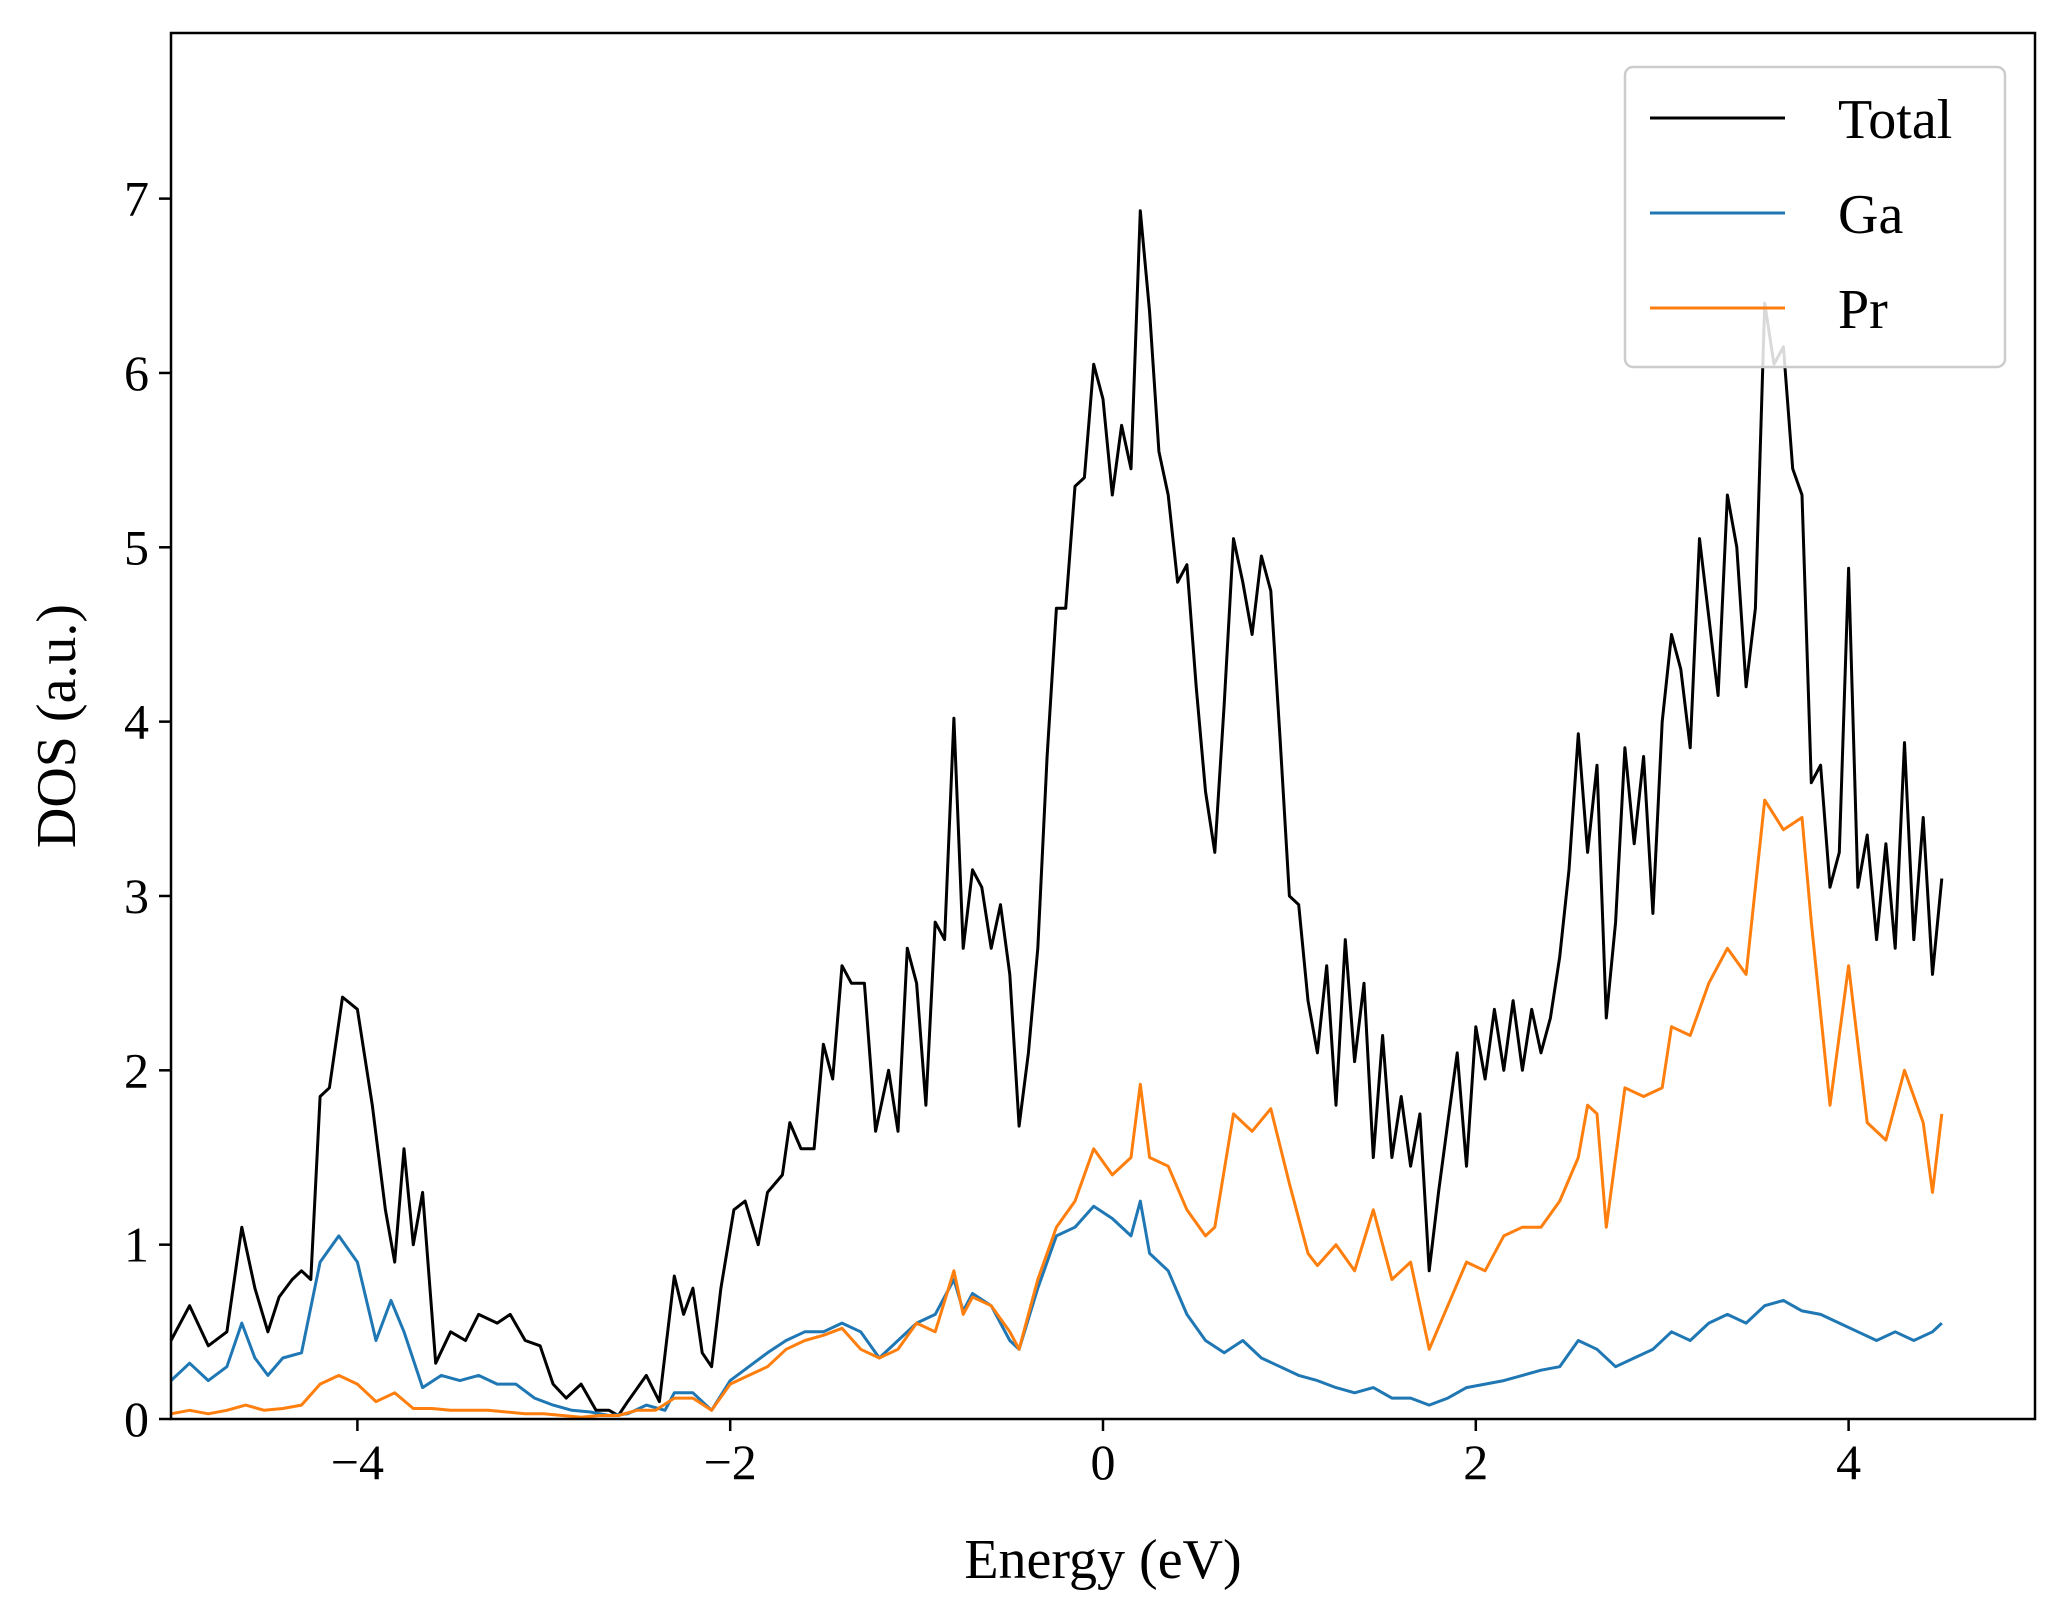 The image size is (2063, 1617). What do you see at coordinates (136, 1070) in the screenshot?
I see `y-tick-label: 2` at bounding box center [136, 1070].